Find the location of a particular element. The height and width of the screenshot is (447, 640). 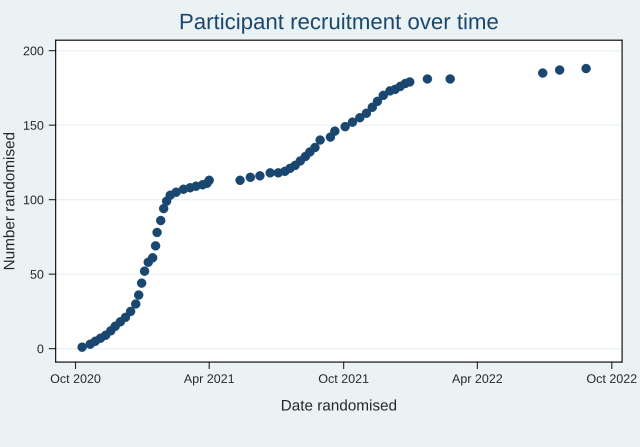

y-tick-label: 150 is located at coordinates (34, 125).